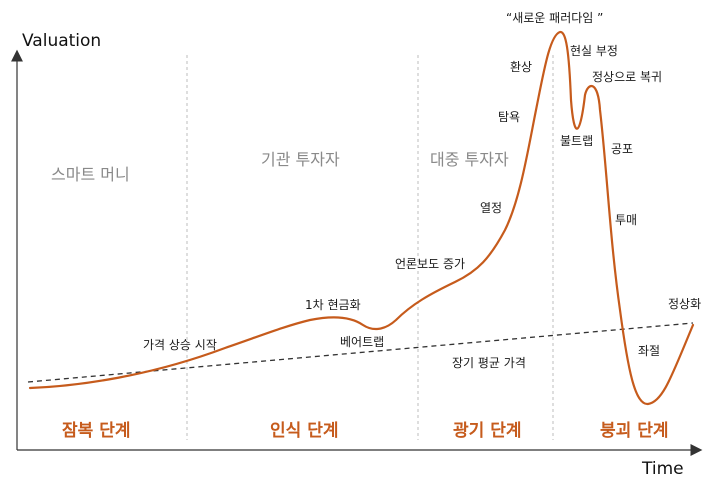 The width and height of the screenshot is (720, 482). What do you see at coordinates (594, 51) in the screenshot?
I see `annotation-denial: 현실 부정` at bounding box center [594, 51].